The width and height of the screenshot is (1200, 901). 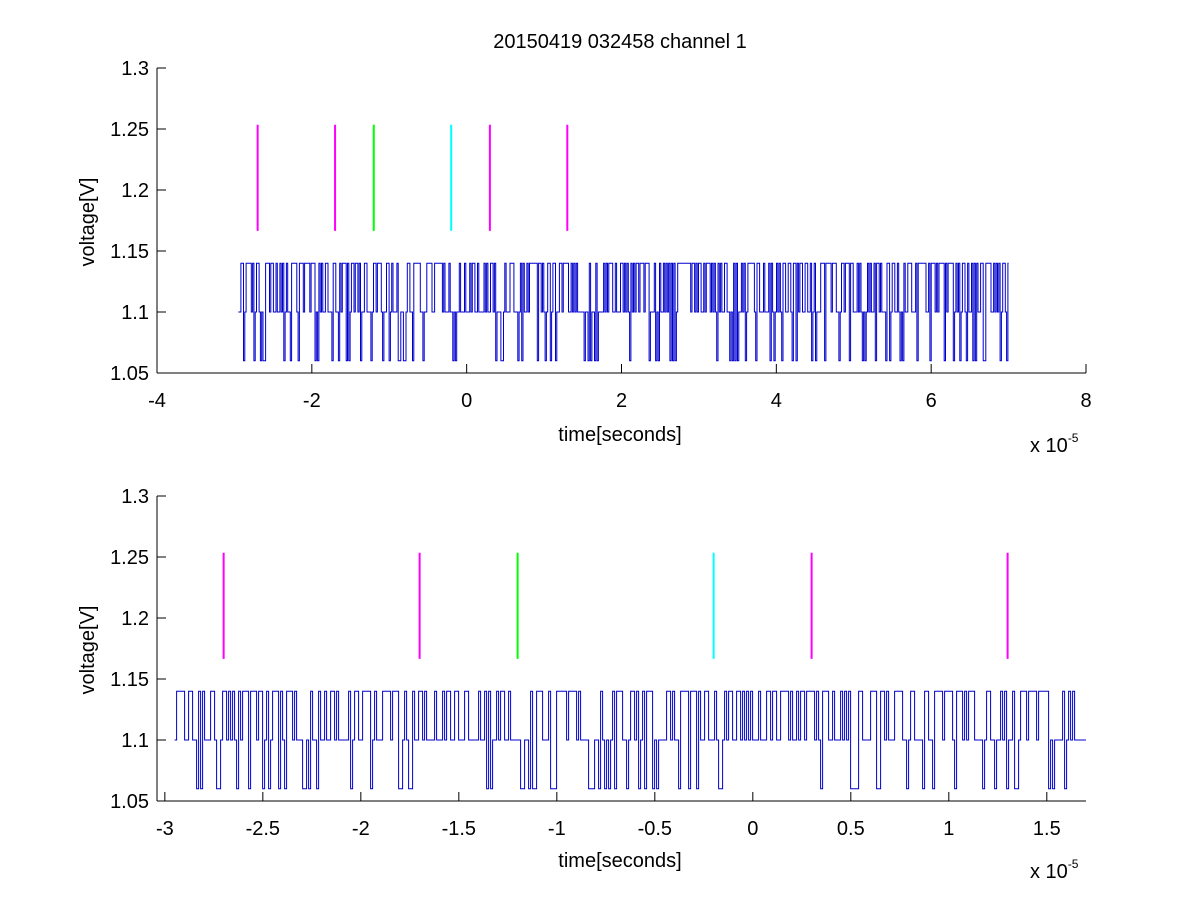 What do you see at coordinates (88, 222) in the screenshot?
I see `y-axis-label-top: voltage[V]` at bounding box center [88, 222].